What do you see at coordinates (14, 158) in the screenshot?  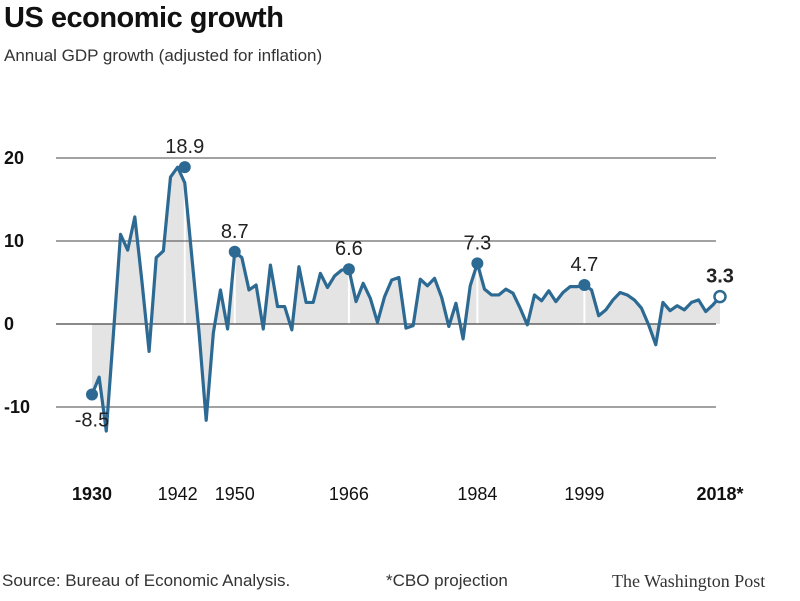 I see `y-tick-label: 20` at bounding box center [14, 158].